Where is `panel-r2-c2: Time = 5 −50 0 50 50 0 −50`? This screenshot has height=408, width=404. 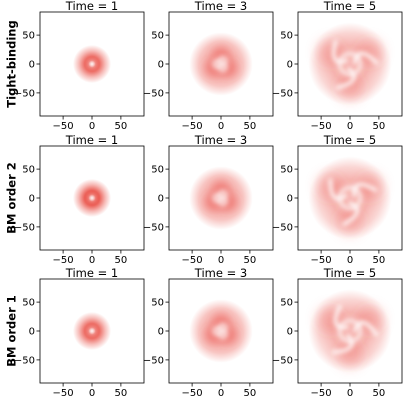 panel-r2-c2: Time = 5 −50 0 50 50 0 −50 is located at coordinates (337, 332).